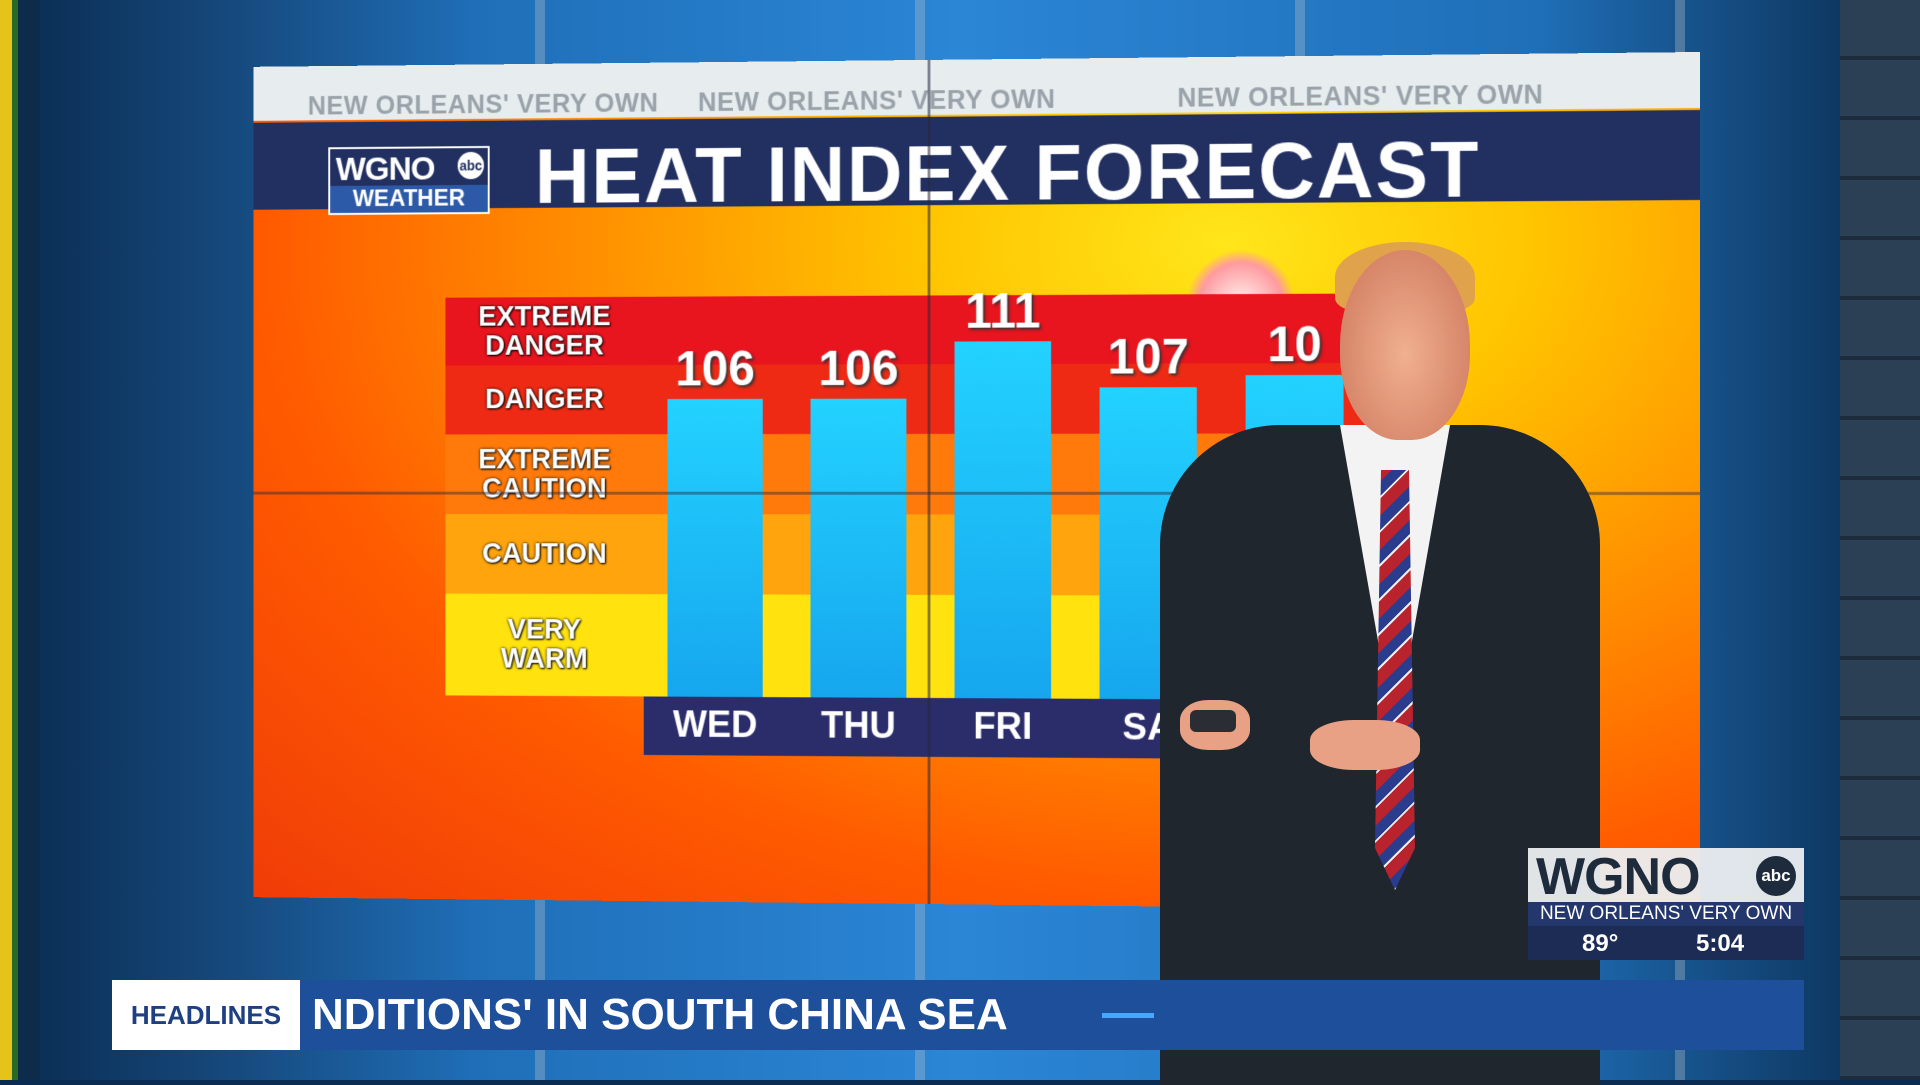 Image resolution: width=1920 pixels, height=1085 pixels. What do you see at coordinates (1007, 173) in the screenshot?
I see `chart-title: HEAT INDEX FORECAST` at bounding box center [1007, 173].